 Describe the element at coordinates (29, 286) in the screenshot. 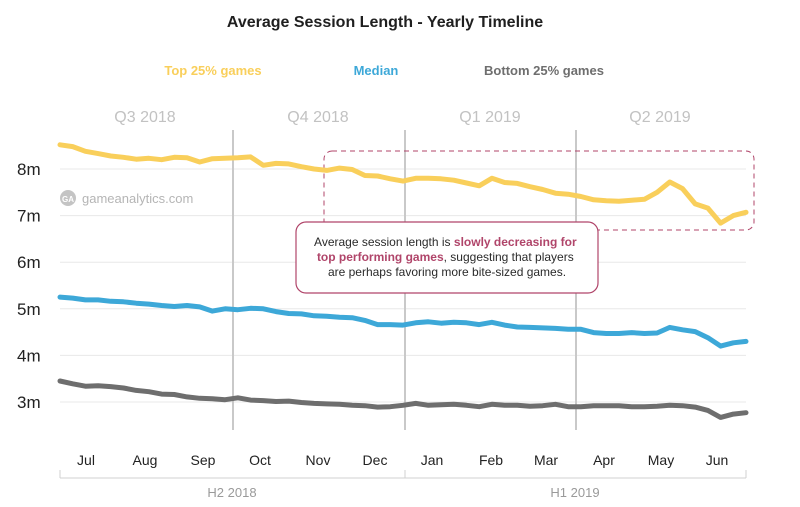

I see `y-axis-ticks: 3m 4m 5m 6m 7m 8m` at that location.